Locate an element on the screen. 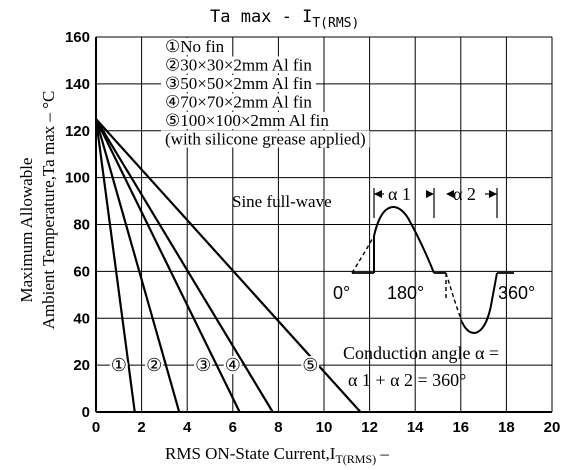 The height and width of the screenshot is (470, 580). legend-item-2: ②30×30×2mm Al fin is located at coordinates (238, 65).